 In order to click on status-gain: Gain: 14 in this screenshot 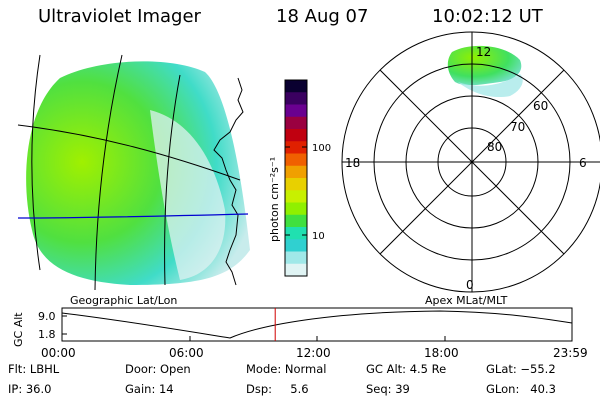, I will do `click(149, 389)`.